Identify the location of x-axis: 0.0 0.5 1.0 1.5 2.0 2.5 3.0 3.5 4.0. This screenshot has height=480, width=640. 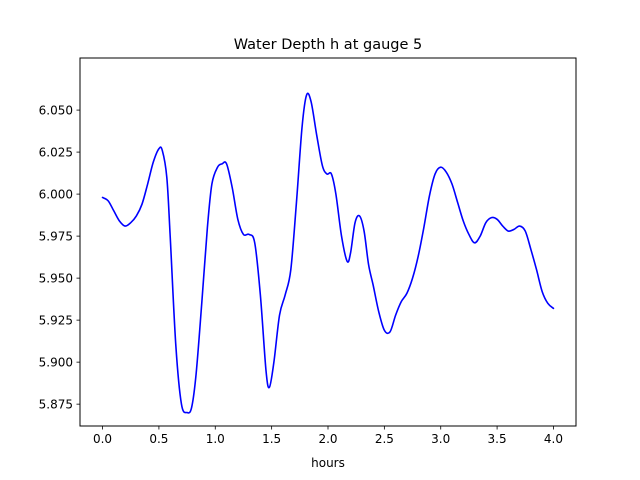
(328, 436).